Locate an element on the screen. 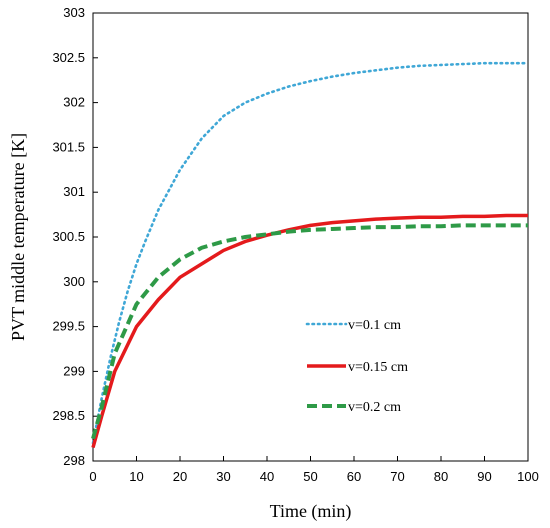  x-tick-label: 20 is located at coordinates (180, 476).